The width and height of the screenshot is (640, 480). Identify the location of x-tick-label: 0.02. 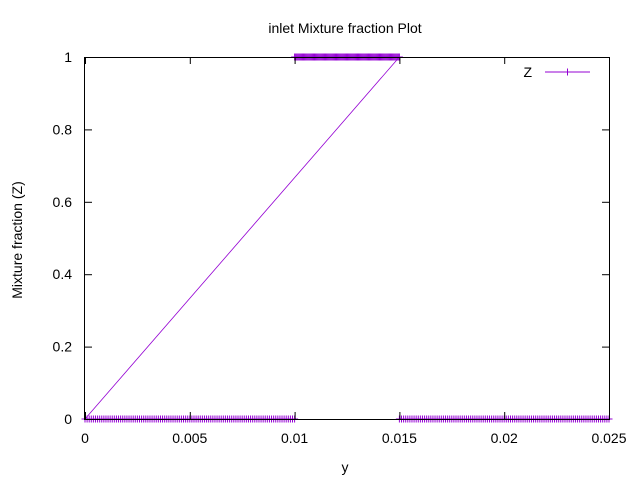
(504, 438).